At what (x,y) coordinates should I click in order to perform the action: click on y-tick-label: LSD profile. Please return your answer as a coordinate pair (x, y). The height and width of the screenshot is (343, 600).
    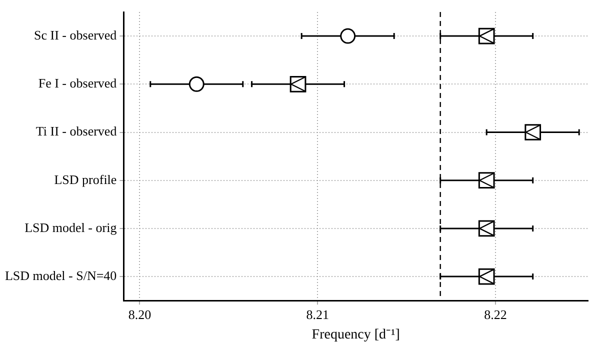
    Looking at the image, I should click on (85, 179).